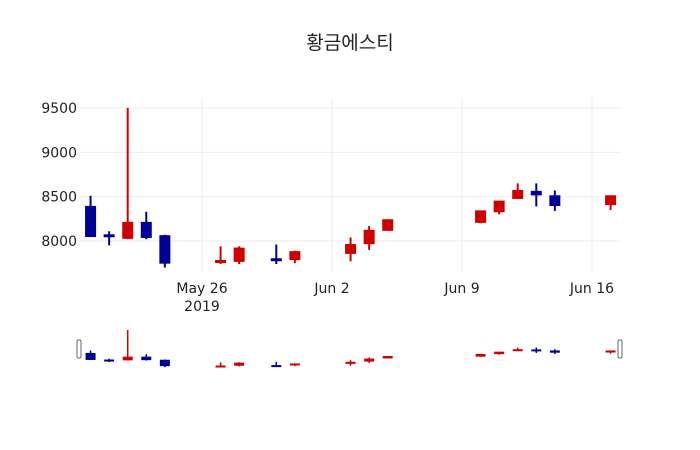  I want to click on x-tick-label: Jun 16, so click(591, 289).